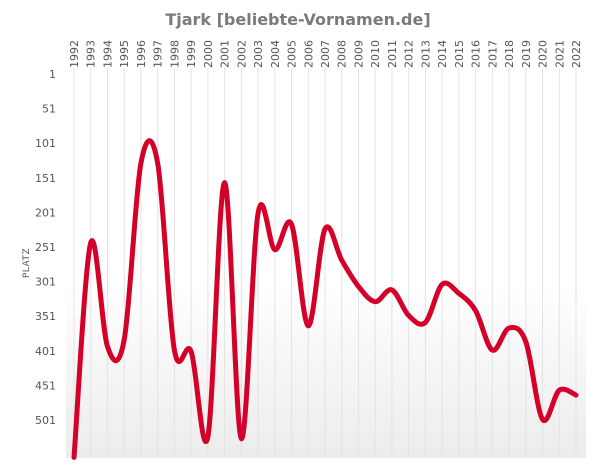 This screenshot has height=470, width=598. I want to click on x-tick-label: 2005, so click(292, 54).